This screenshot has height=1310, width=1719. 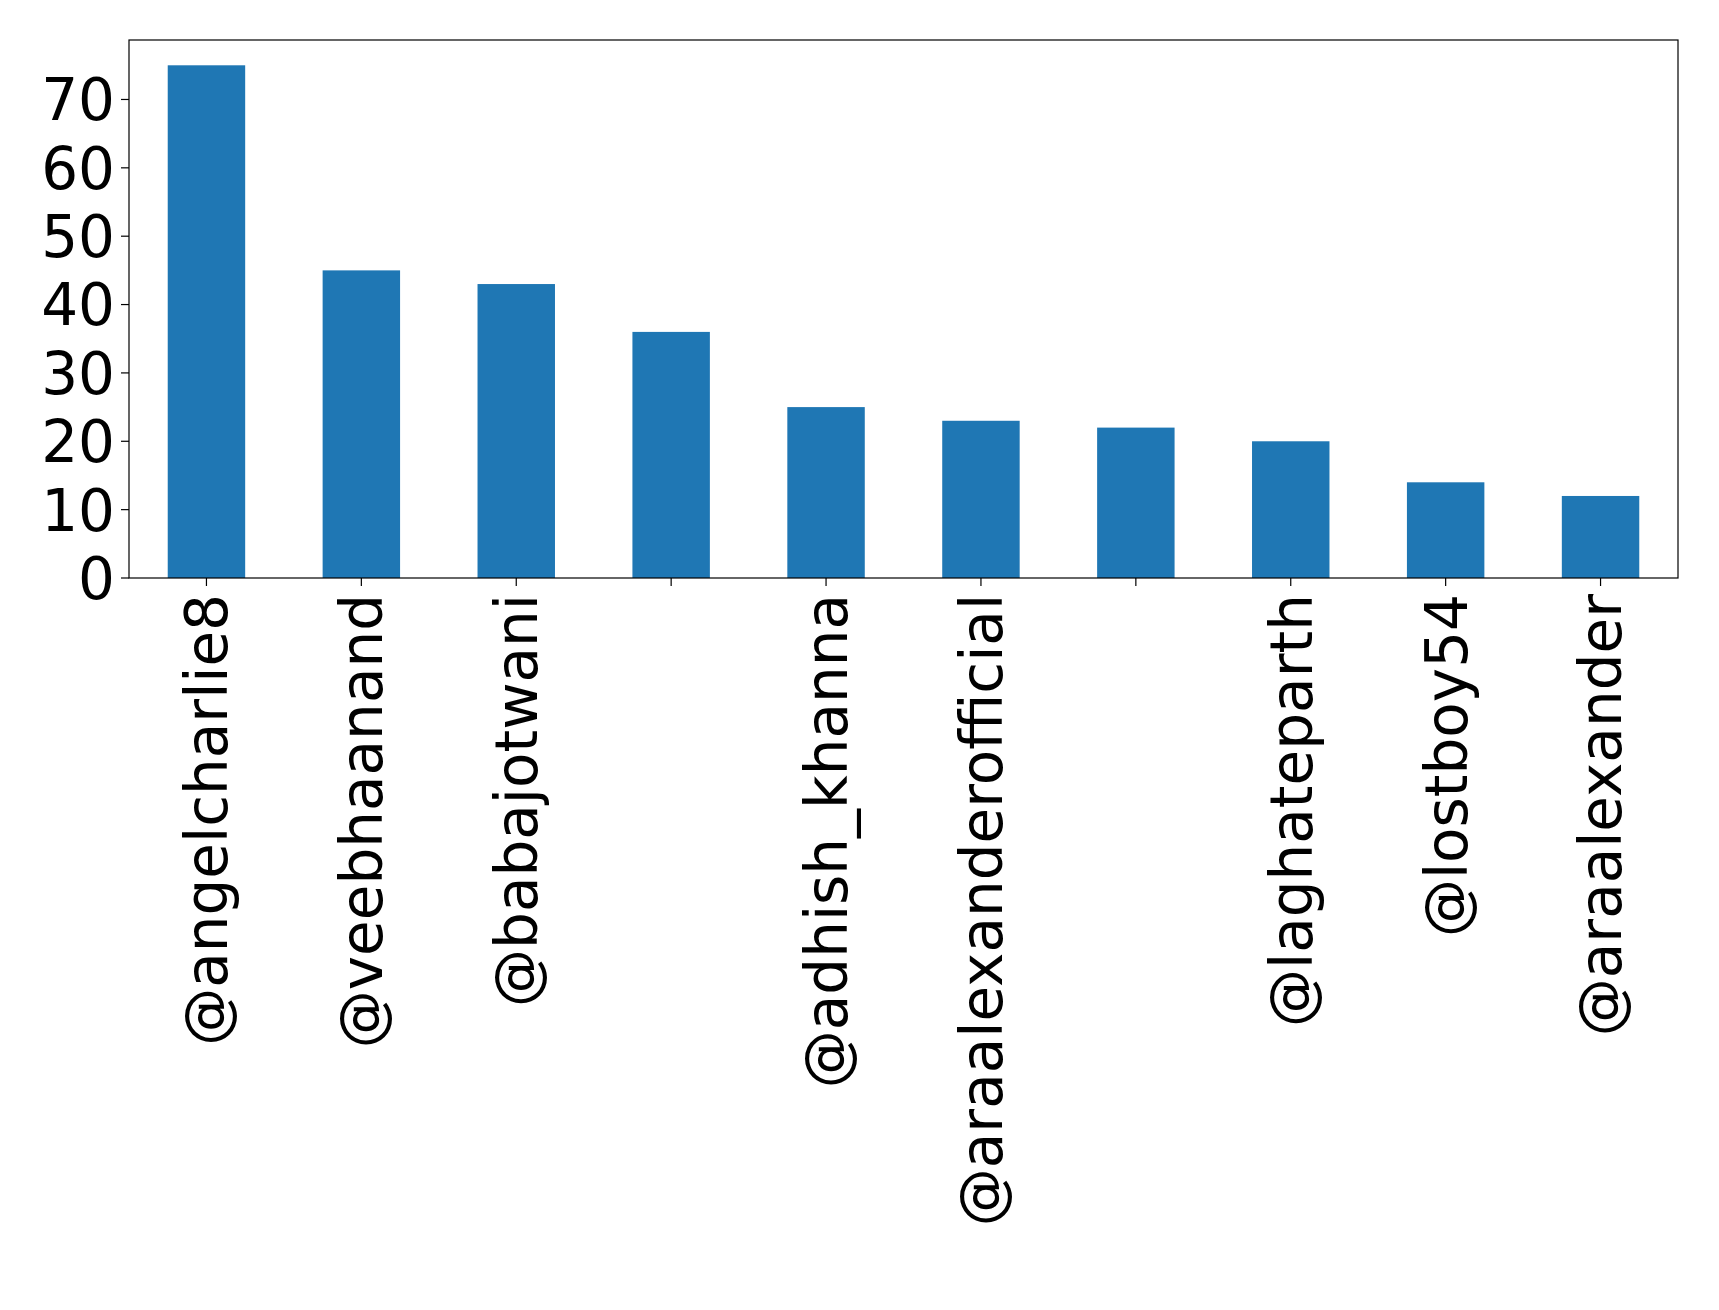 I want to click on x-tick-label: @veebhaanand, so click(x=362, y=821).